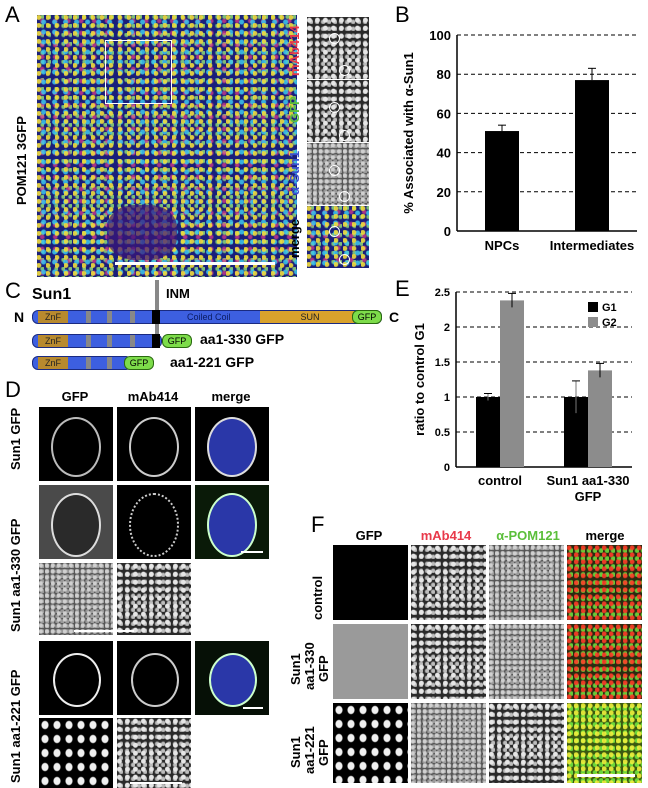 The height and width of the screenshot is (788, 648). What do you see at coordinates (153, 396) in the screenshot?
I see `d-header-mab414: mAb414` at bounding box center [153, 396].